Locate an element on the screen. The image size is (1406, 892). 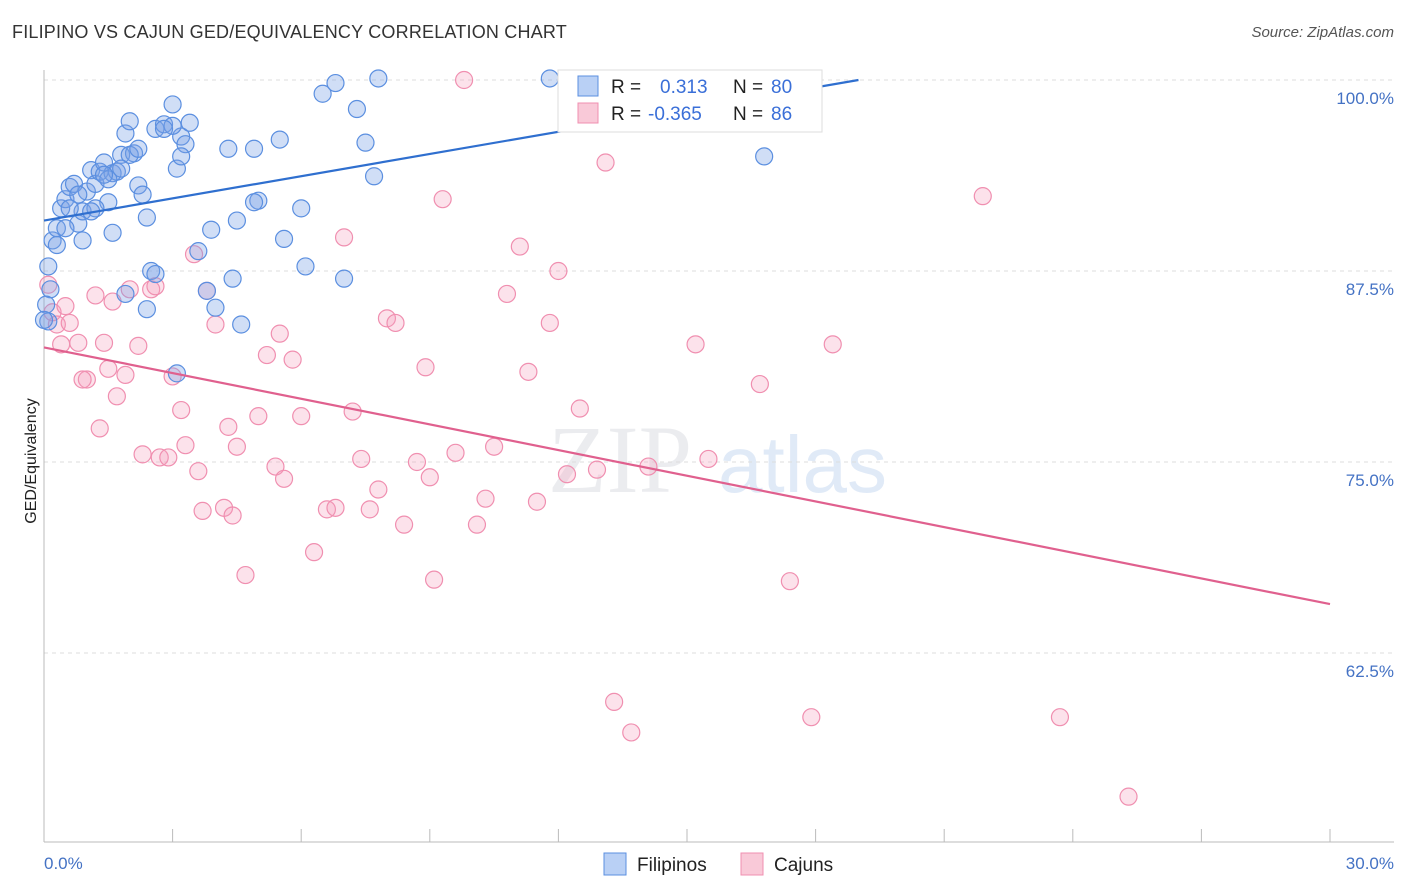
bottom-legend-swatch-filipinos is located at coordinates (615, 864).